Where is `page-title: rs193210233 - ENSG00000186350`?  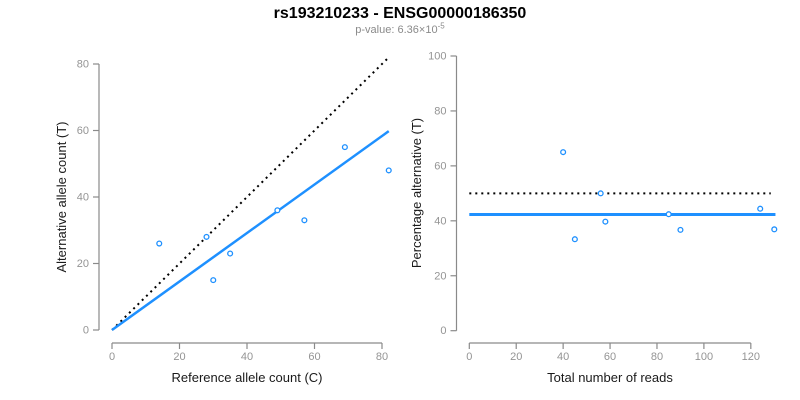
page-title: rs193210233 - ENSG00000186350 is located at coordinates (400, 13).